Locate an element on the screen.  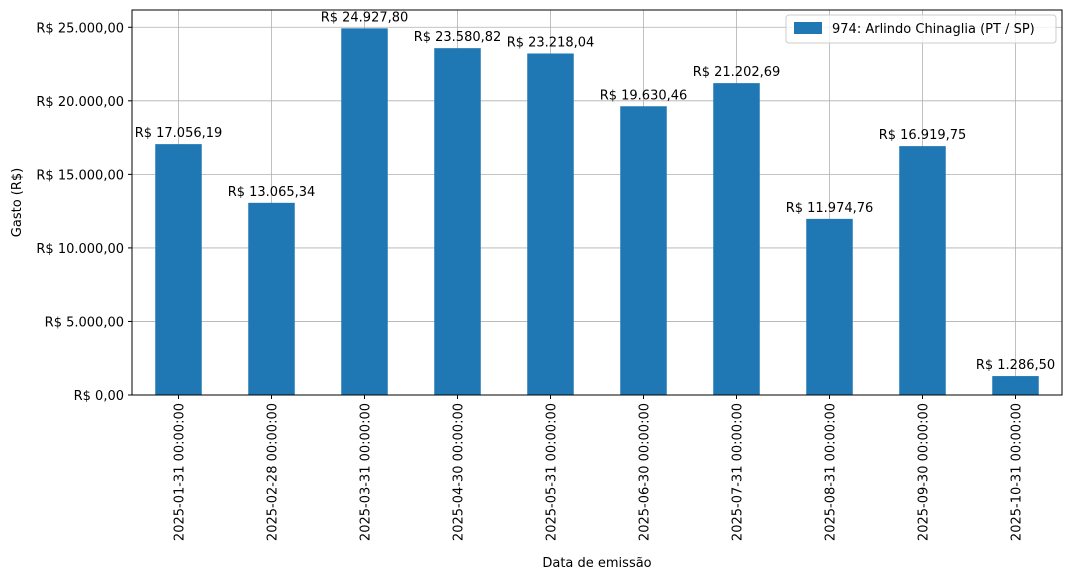
x-tick-label: 2025-04-30 00:00:00 is located at coordinates (459, 472).